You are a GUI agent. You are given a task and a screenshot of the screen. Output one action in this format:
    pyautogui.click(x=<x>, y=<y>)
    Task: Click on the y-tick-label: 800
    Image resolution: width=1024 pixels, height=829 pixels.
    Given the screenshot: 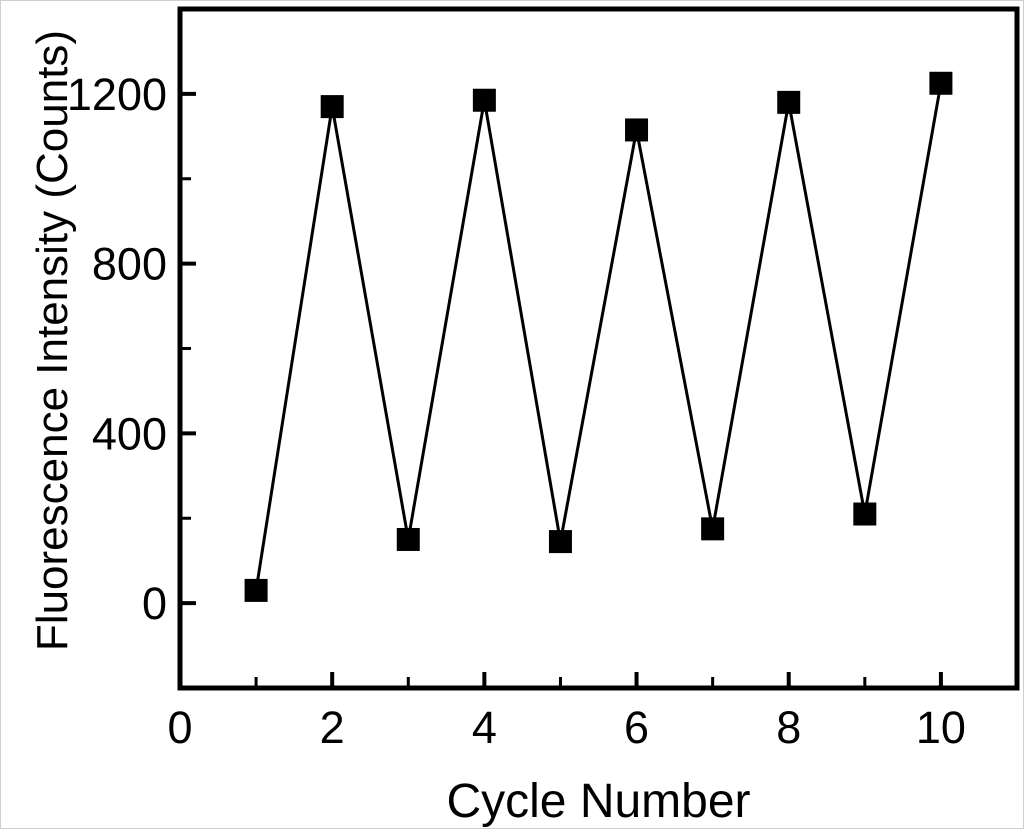 What is the action you would take?
    pyautogui.click(x=129, y=264)
    